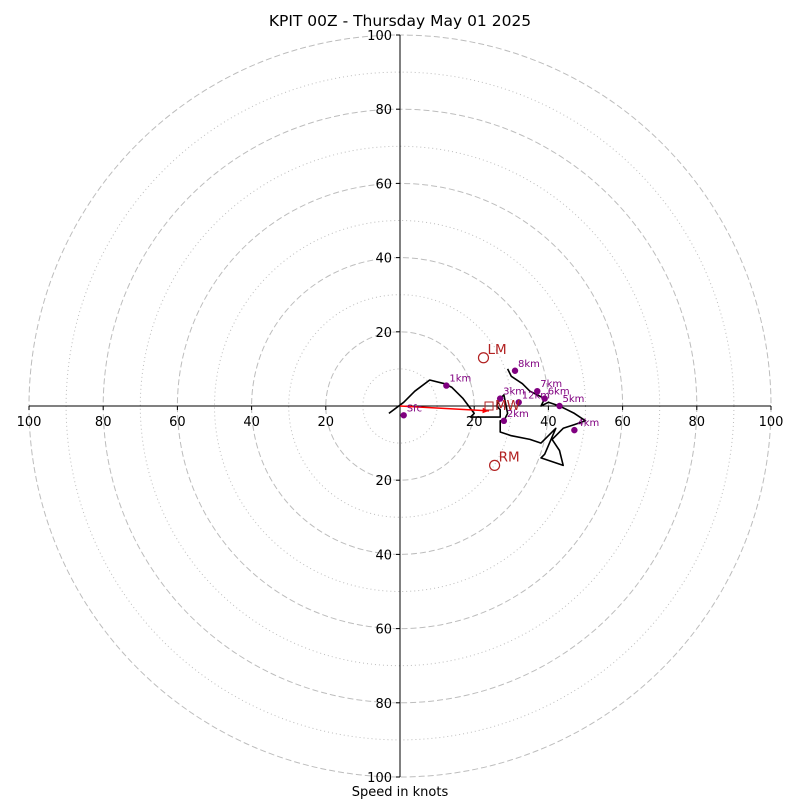  Describe the element at coordinates (697, 422) in the screenshot. I see `tick-label-right: 80` at that location.